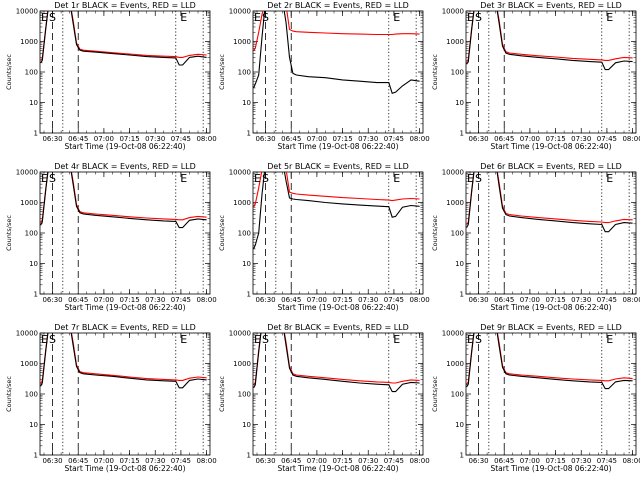  Describe the element at coordinates (125, 5) in the screenshot. I see `chart-title: Det 1r BLACK = Events, RED = LLD` at that location.